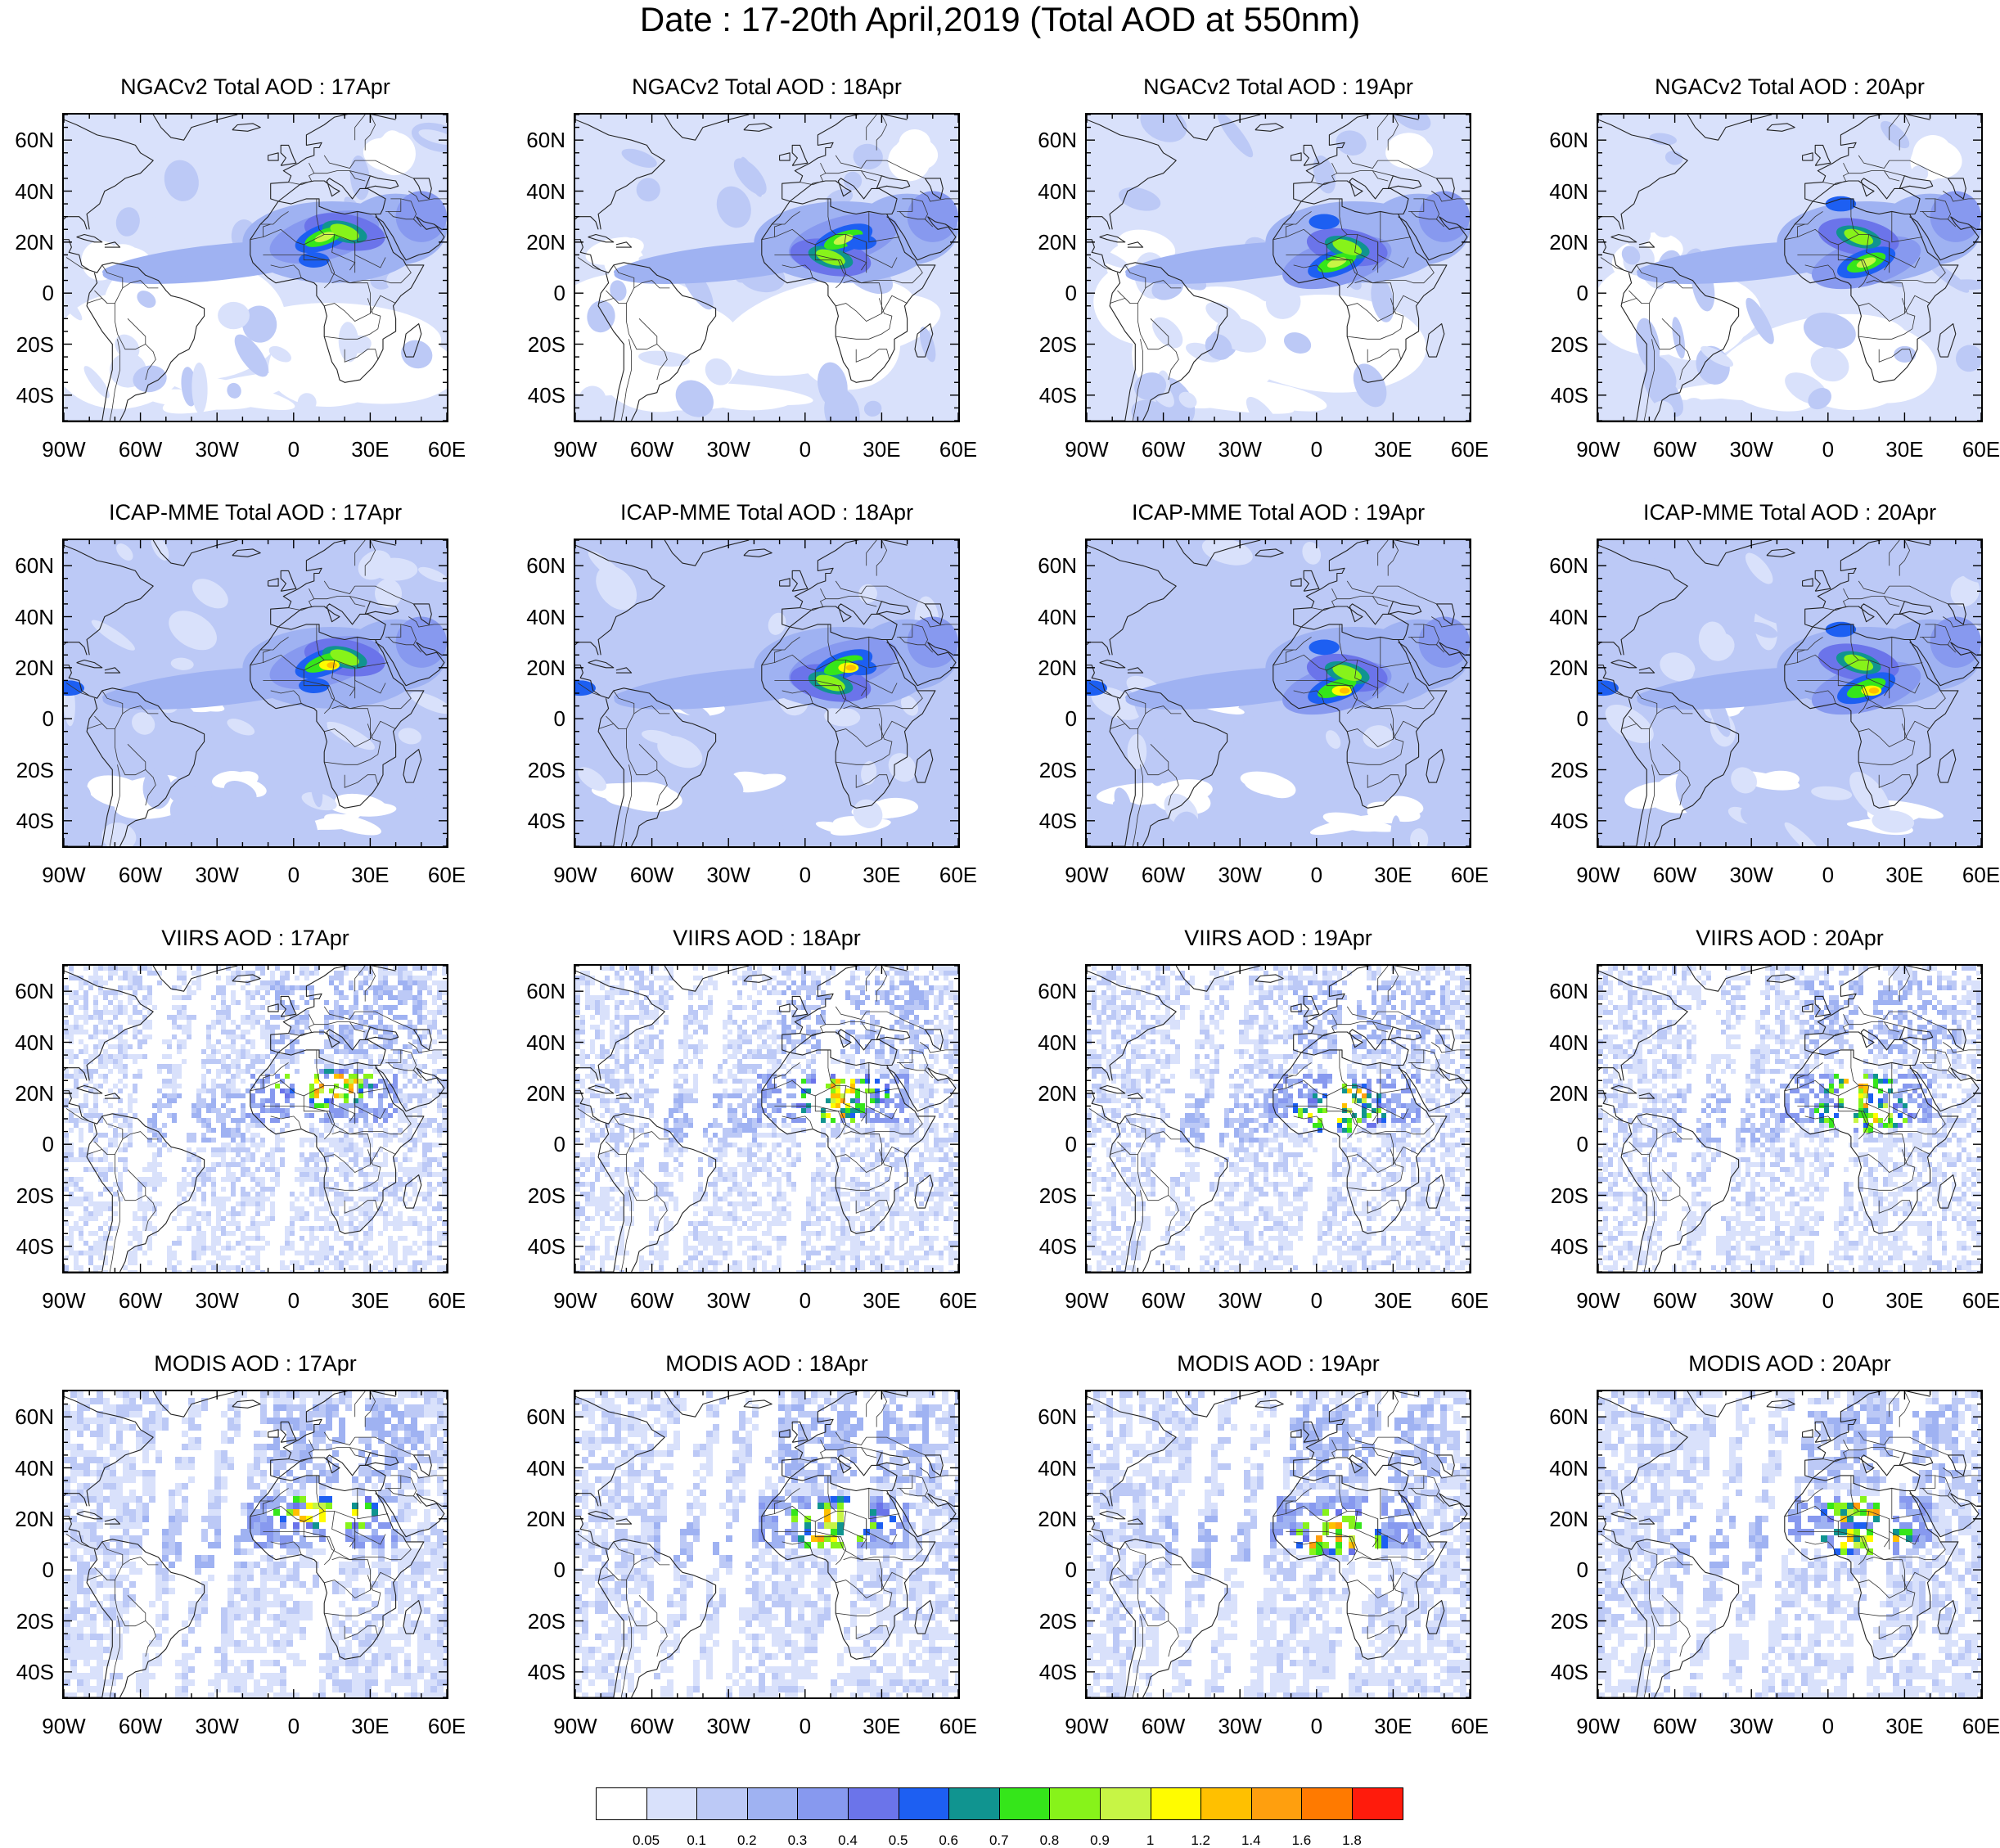 The image size is (2000, 1848). Describe the element at coordinates (1048, 821) in the screenshot. I see `lat-label: 40S` at that location.